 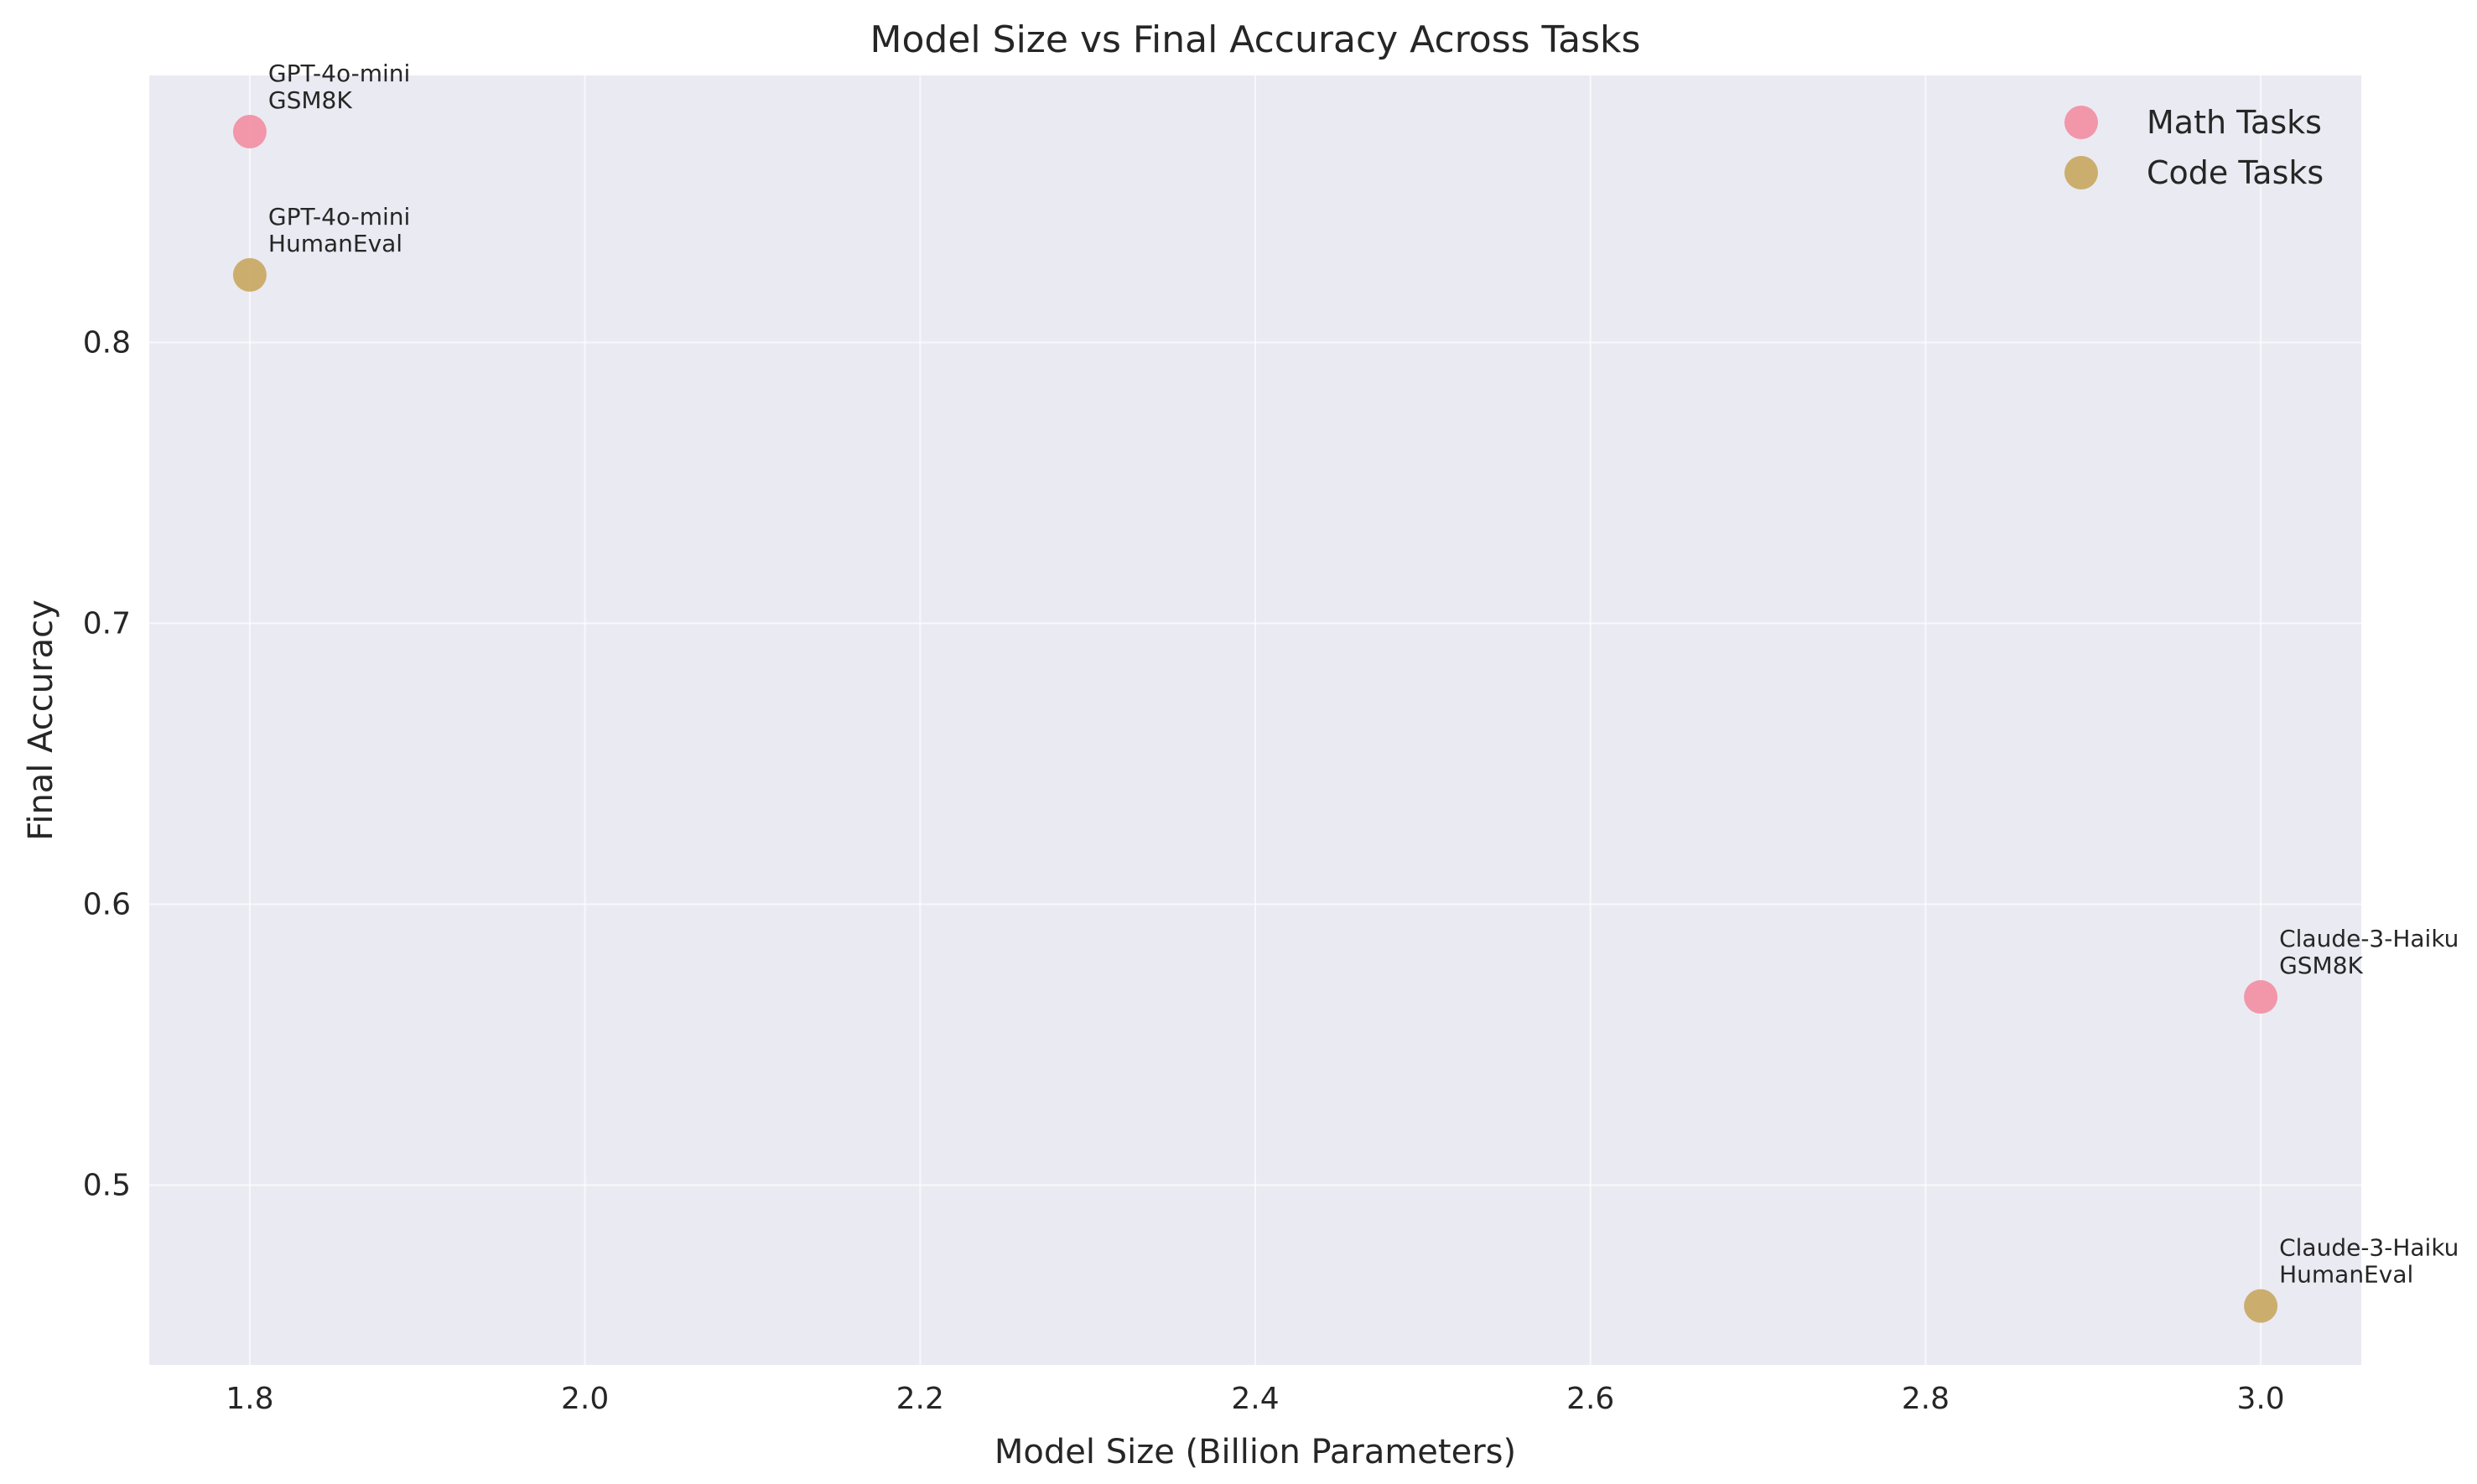 I want to click on x-axis-ticks: 1.8 2.0 2.2 2.4 2.6 2.8 3.0, so click(x=1255, y=1399).